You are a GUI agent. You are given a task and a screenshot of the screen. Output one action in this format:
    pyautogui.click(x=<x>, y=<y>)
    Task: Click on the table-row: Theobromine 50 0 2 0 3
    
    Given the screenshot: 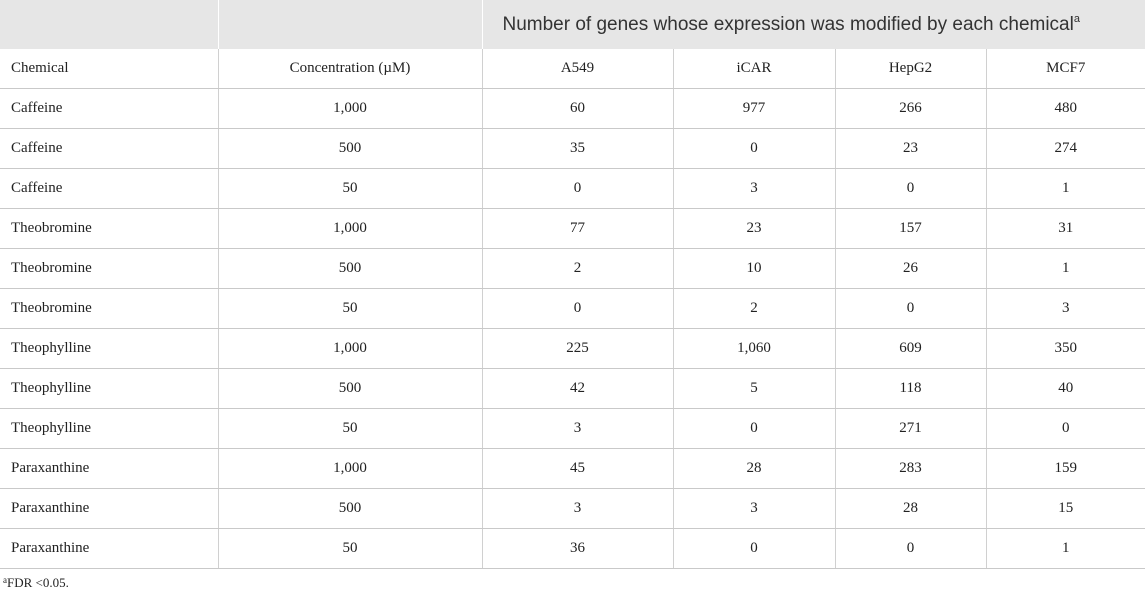 What is the action you would take?
    pyautogui.click(x=572, y=308)
    